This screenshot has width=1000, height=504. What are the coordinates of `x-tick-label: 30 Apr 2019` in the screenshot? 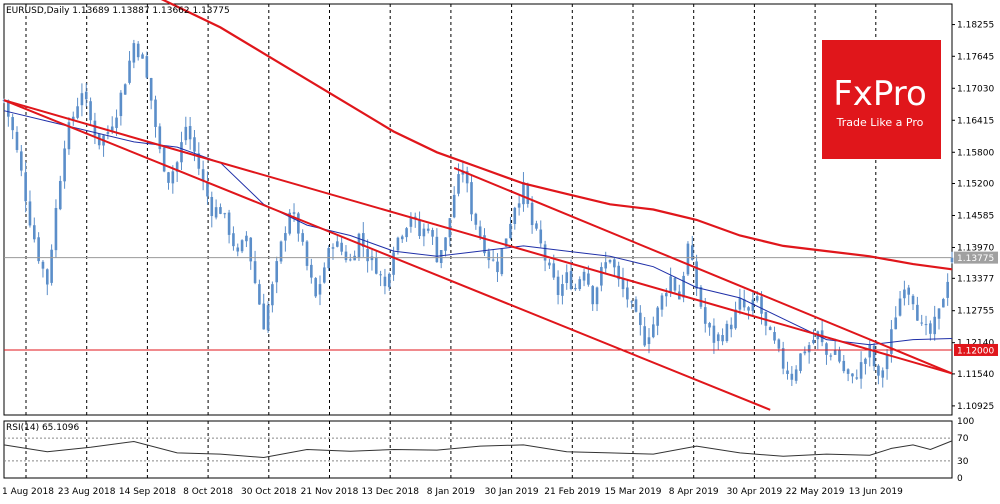 It's located at (755, 492).